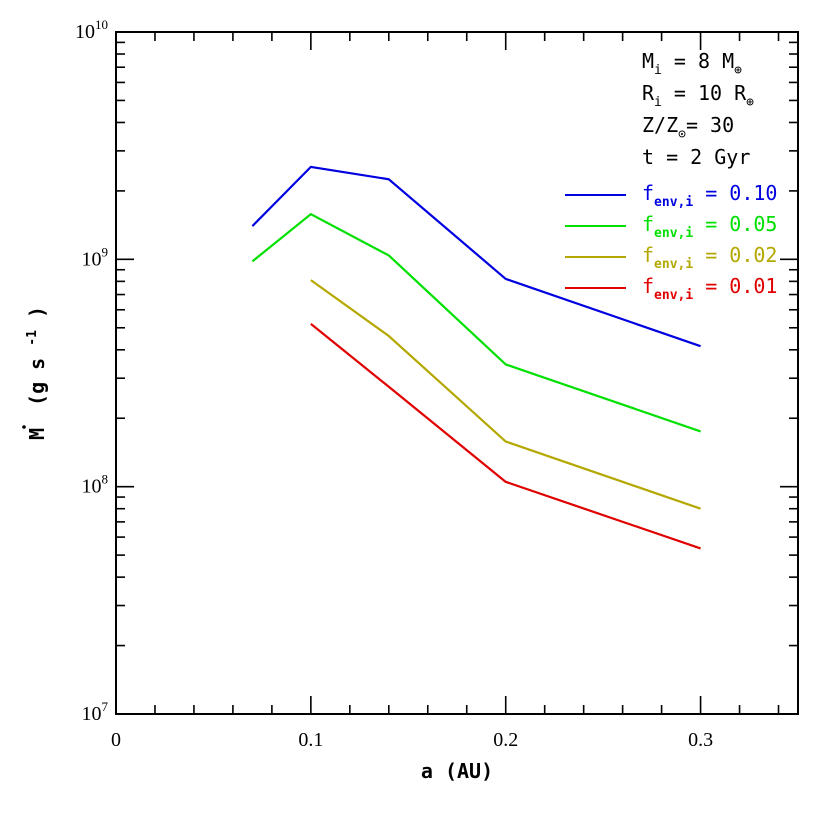 This screenshot has width=830, height=830. What do you see at coordinates (92, 371) in the screenshot?
I see `y-tick-labels: 10⁷ 10⁸ 10⁹ 10¹⁰` at bounding box center [92, 371].